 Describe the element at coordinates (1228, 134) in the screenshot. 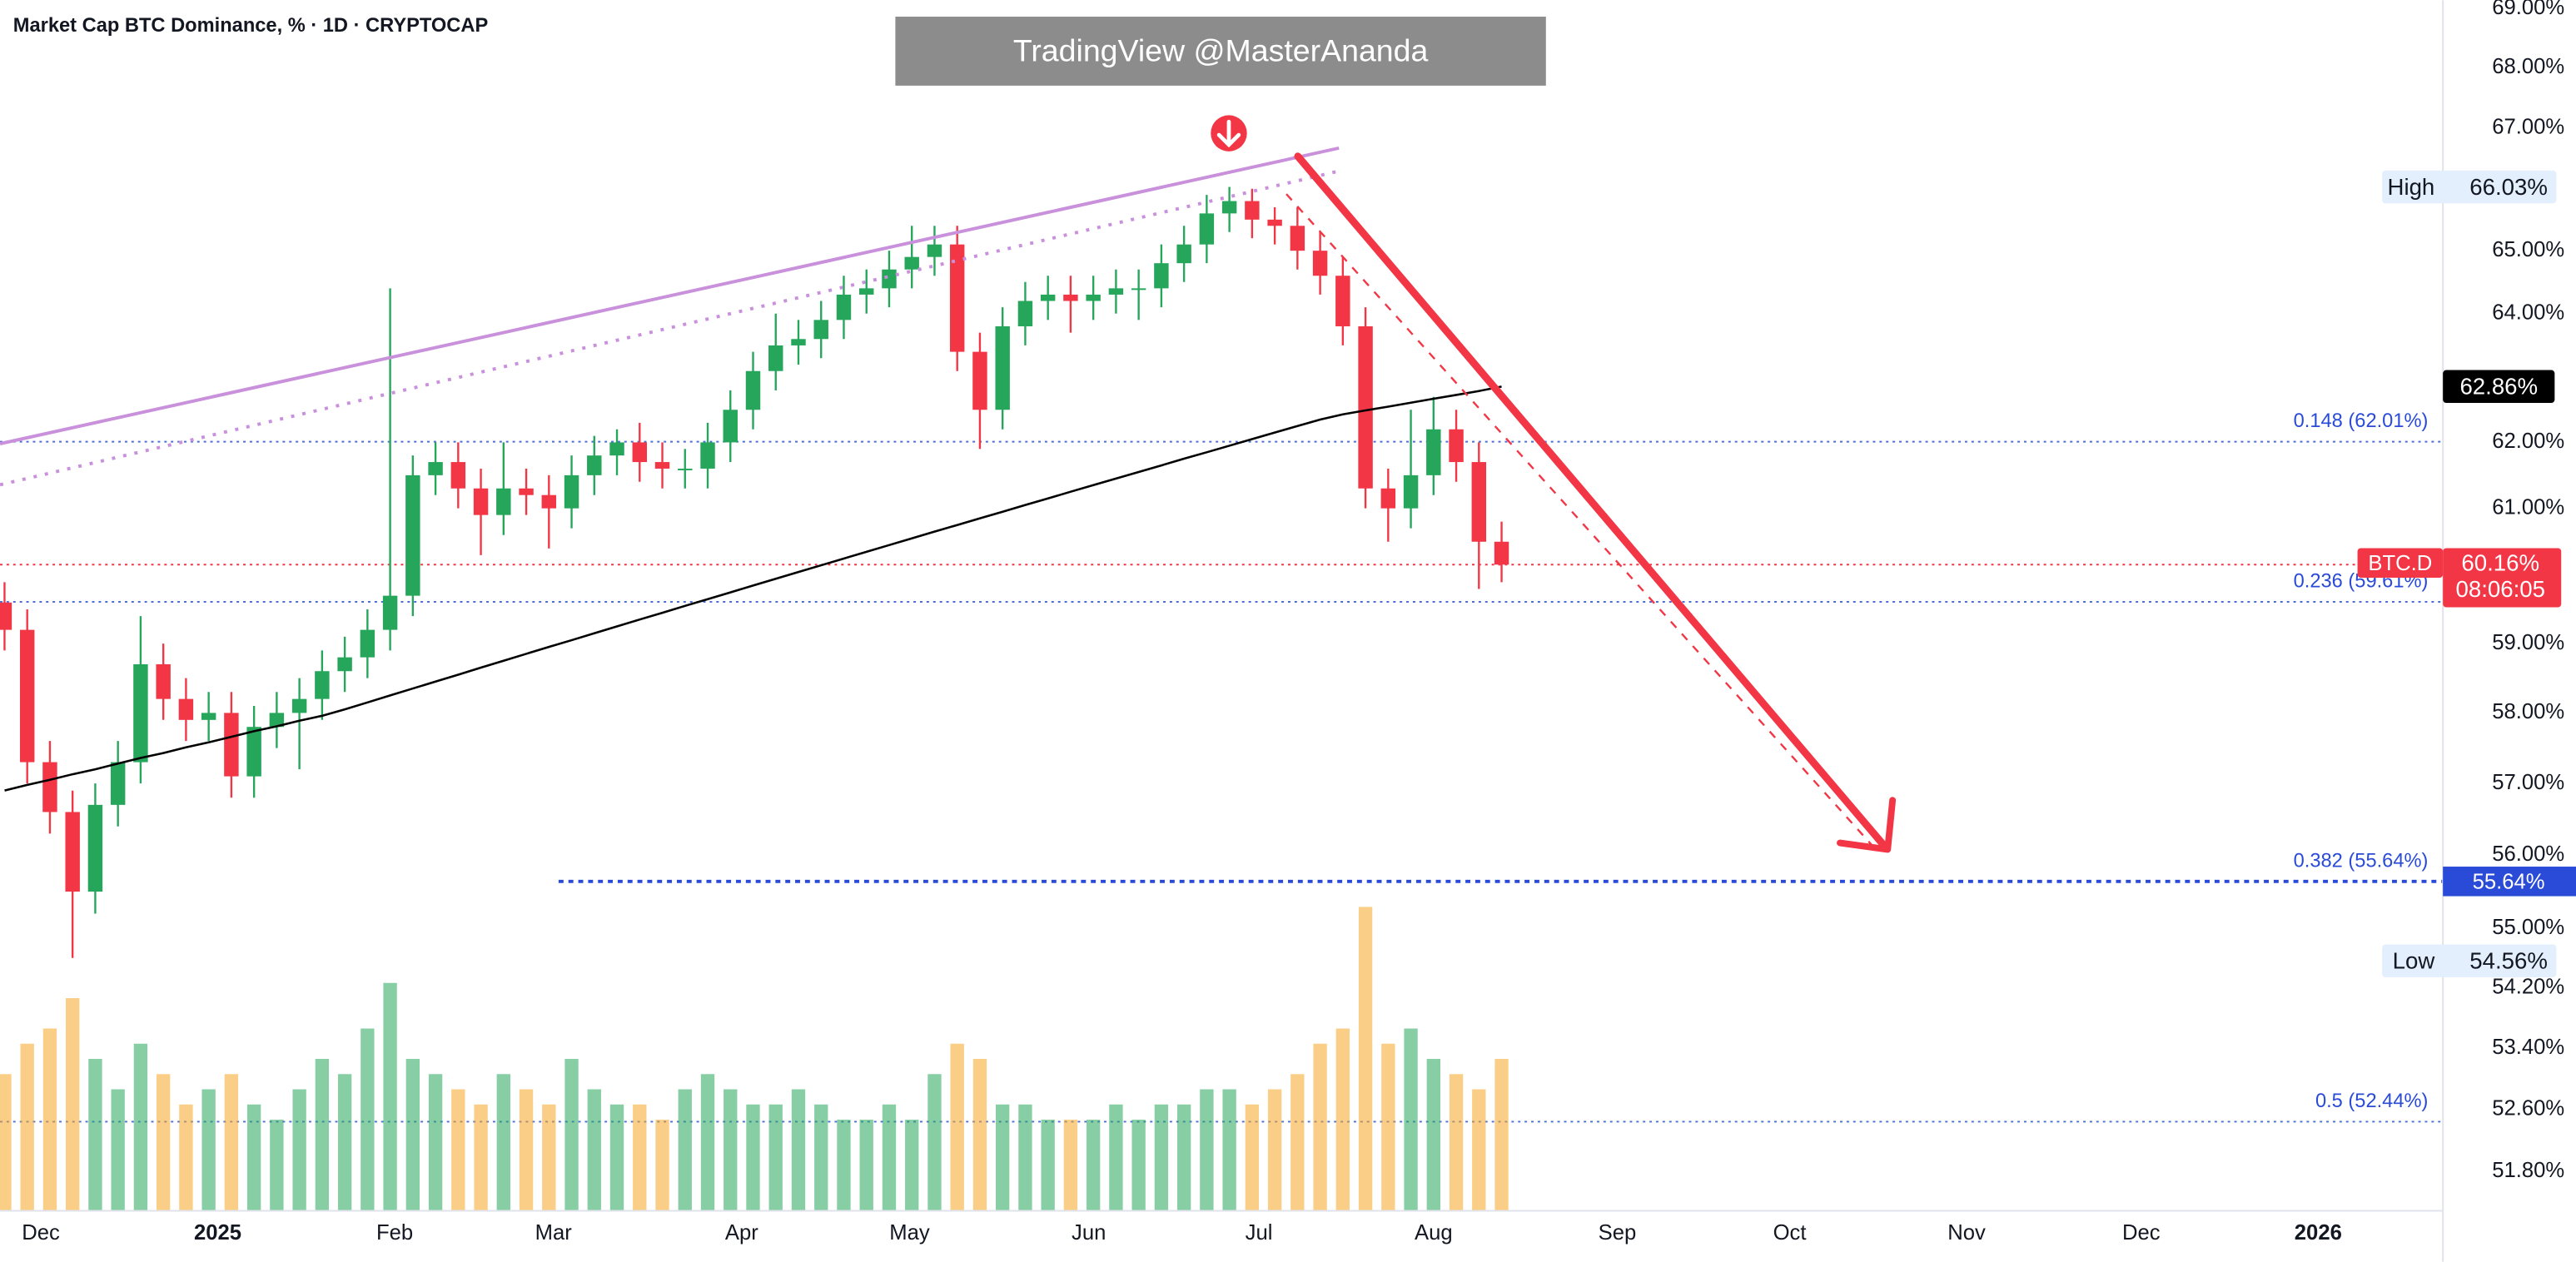

I see `sell-signal-arrow` at that location.